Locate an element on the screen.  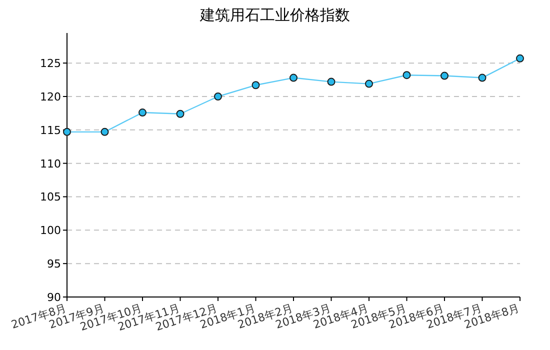
y-tick-label: 110 is located at coordinates (50, 163).